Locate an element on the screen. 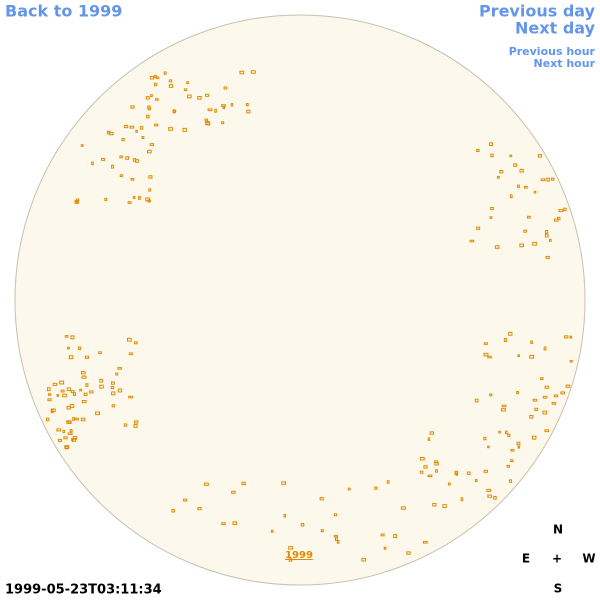 The height and width of the screenshot is (600, 600). back-link: Back to 1999 is located at coordinates (63, 11).